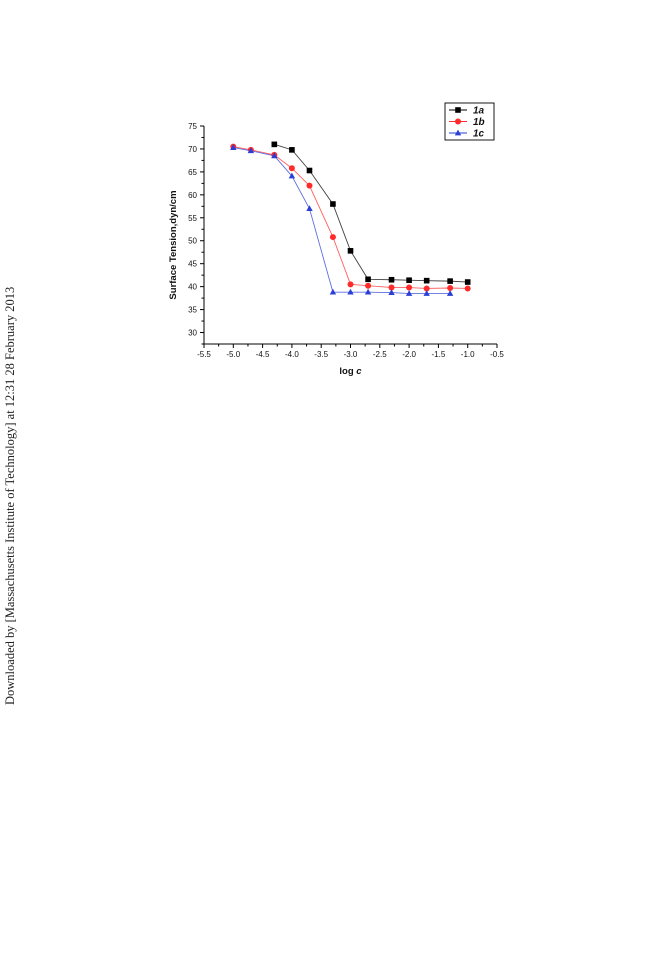 This screenshot has height=960, width=672. I want to click on x-tick-label: -5.5, so click(204, 354).